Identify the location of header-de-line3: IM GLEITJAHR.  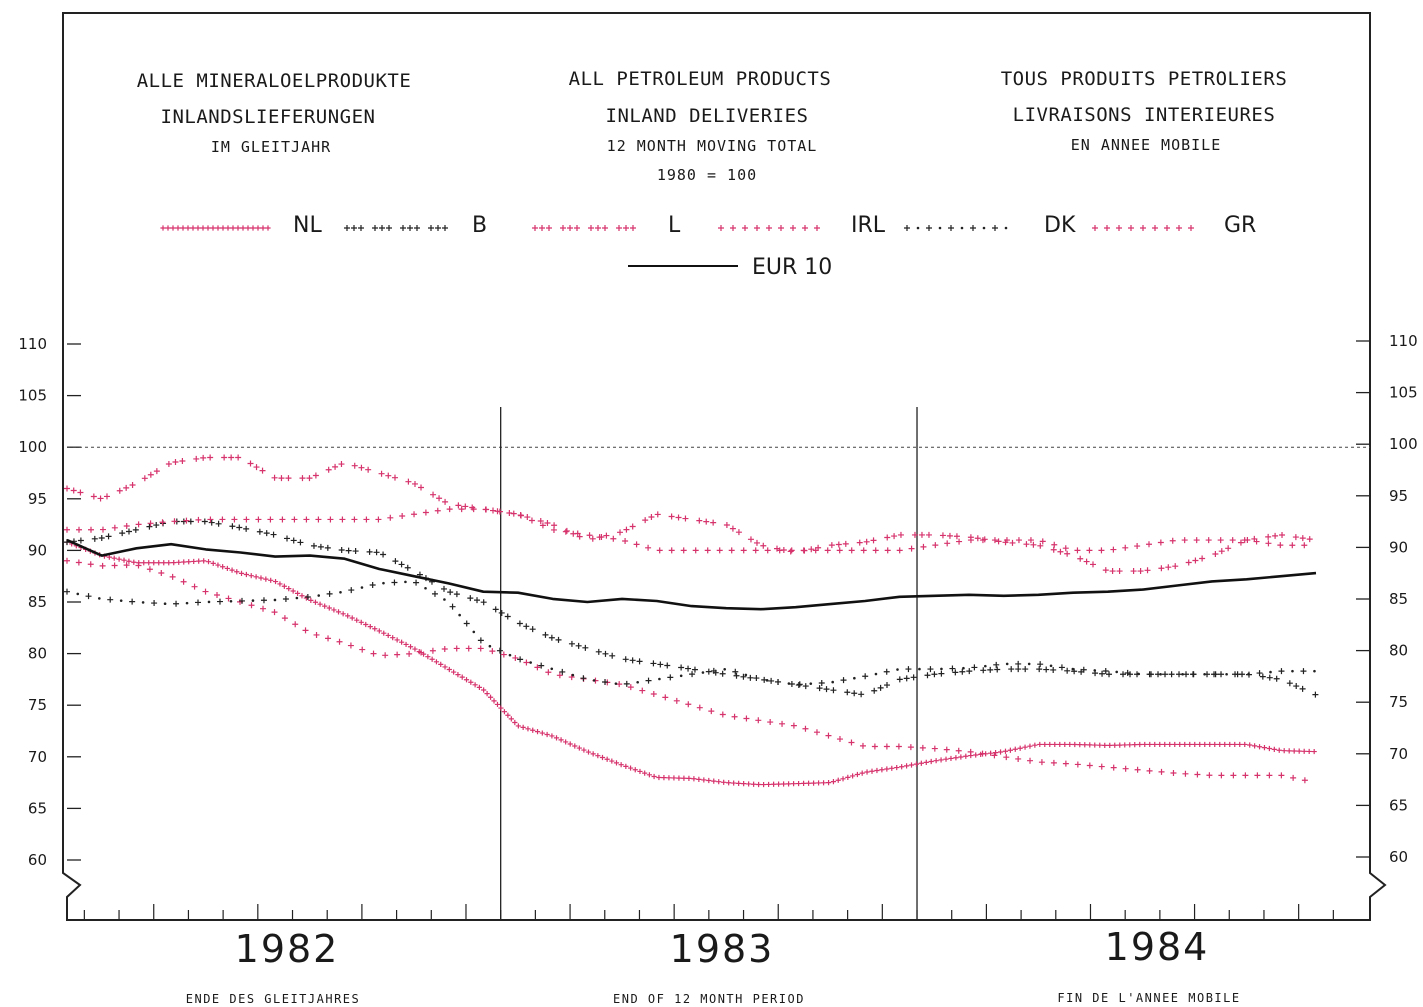
(271, 147).